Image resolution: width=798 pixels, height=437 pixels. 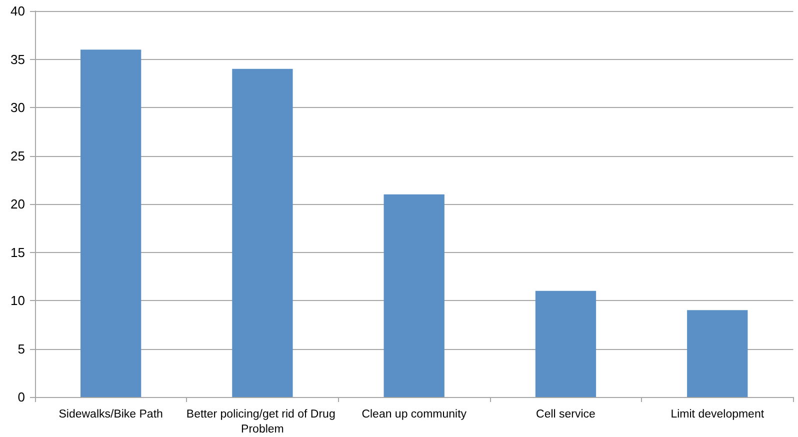 What do you see at coordinates (717, 414) in the screenshot?
I see `x-tick-label: Limit development` at bounding box center [717, 414].